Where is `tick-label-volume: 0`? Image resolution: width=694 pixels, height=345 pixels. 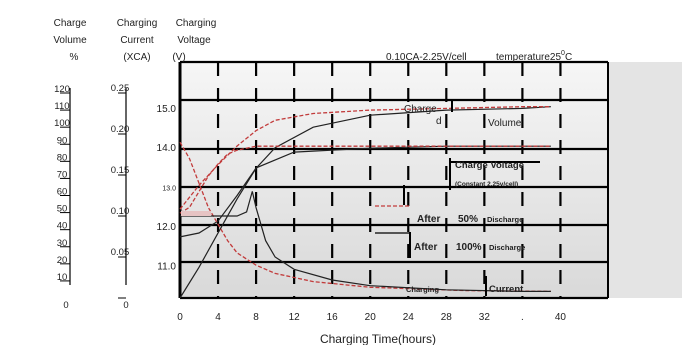
tick-label-volume: 0 is located at coordinates (65, 305).